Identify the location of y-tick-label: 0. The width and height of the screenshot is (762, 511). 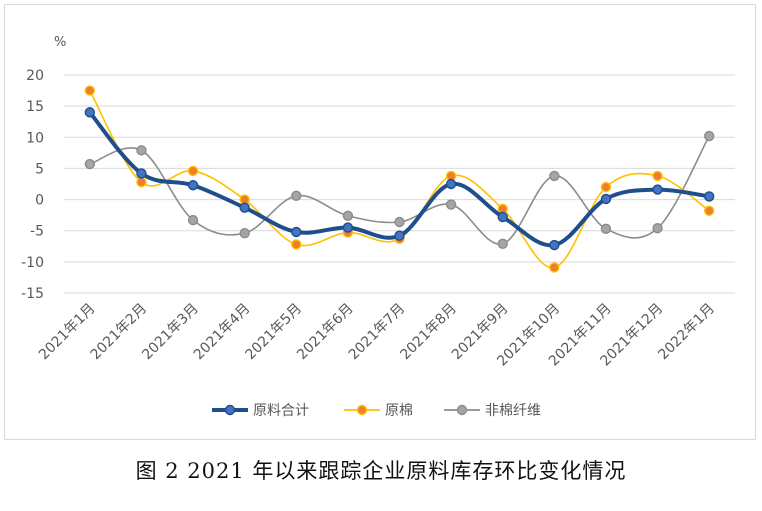
(39, 201).